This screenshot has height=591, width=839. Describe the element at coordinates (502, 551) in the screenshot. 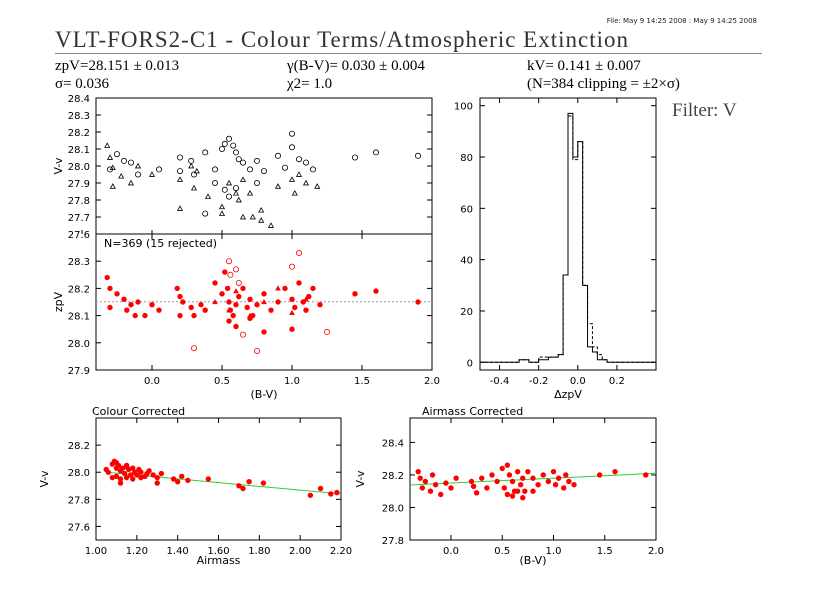

I see `airmass-corrected-xtick-label: 0.5` at that location.